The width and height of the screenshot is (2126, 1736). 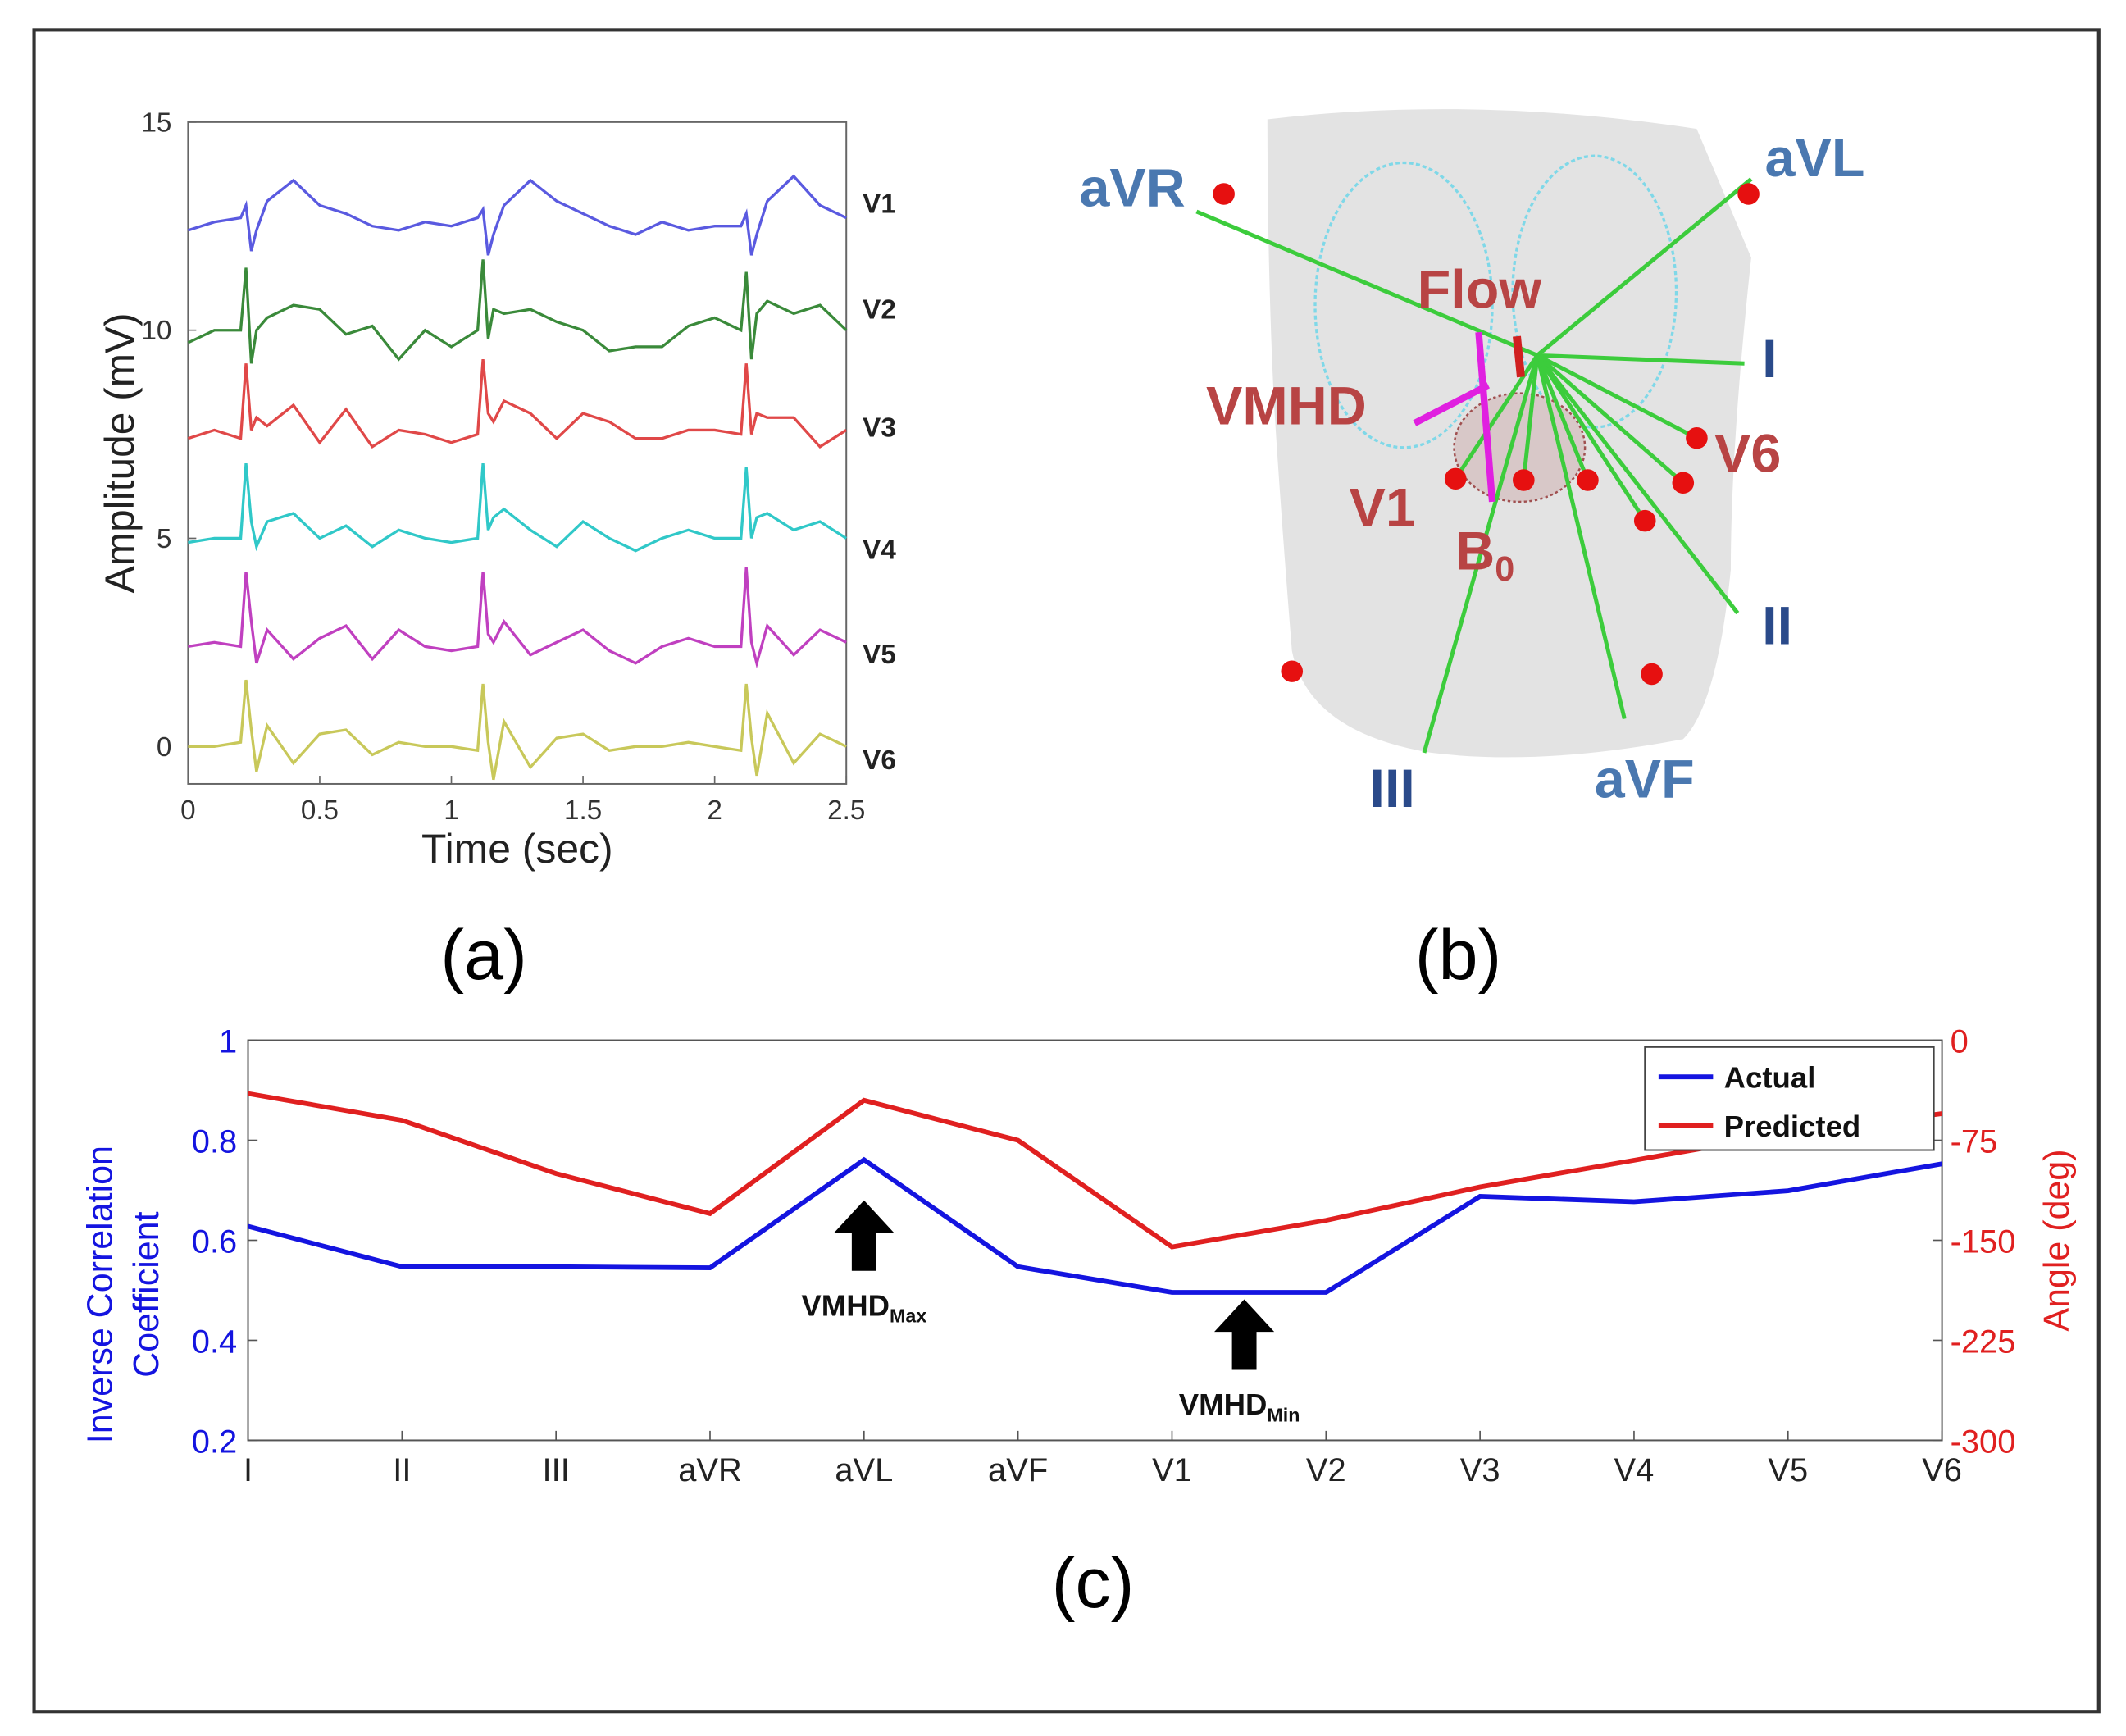 I want to click on lead-name: V1, so click(x=880, y=204).